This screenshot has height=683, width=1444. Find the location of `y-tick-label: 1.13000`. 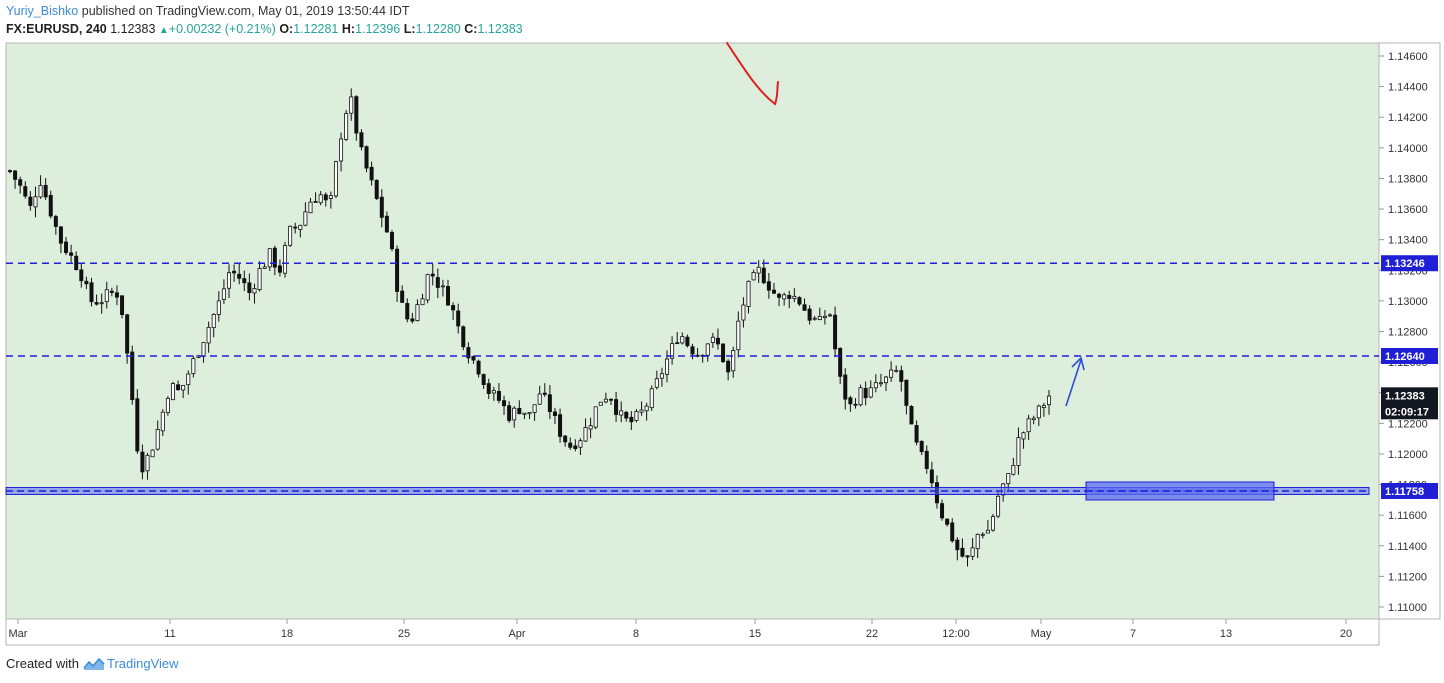

y-tick-label: 1.13000 is located at coordinates (1408, 302).